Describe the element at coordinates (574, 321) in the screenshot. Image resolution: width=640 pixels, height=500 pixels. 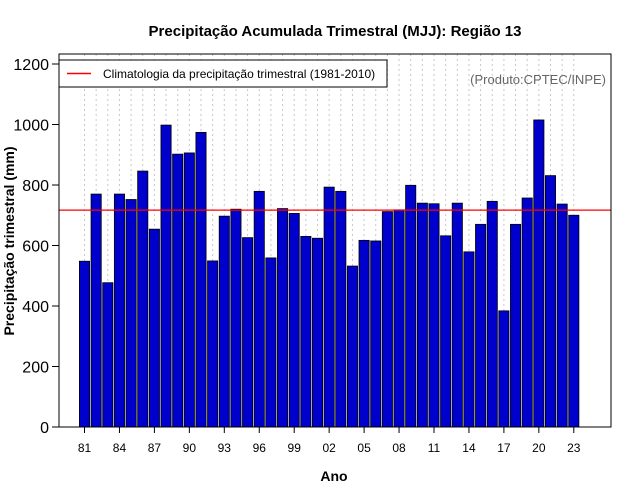
I see `bar-2023` at that location.